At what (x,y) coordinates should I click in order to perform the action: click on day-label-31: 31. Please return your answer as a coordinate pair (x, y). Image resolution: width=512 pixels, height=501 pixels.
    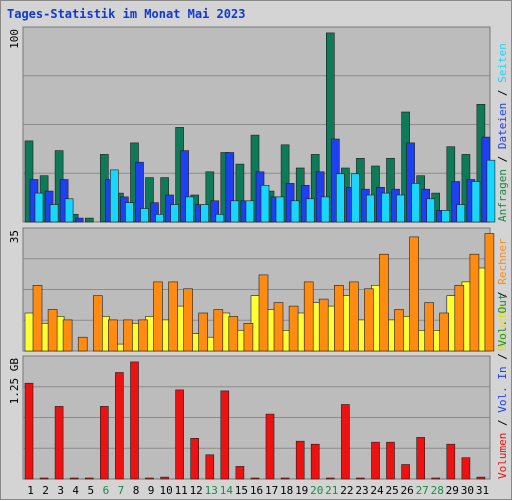
    Looking at the image, I should click on (482, 490).